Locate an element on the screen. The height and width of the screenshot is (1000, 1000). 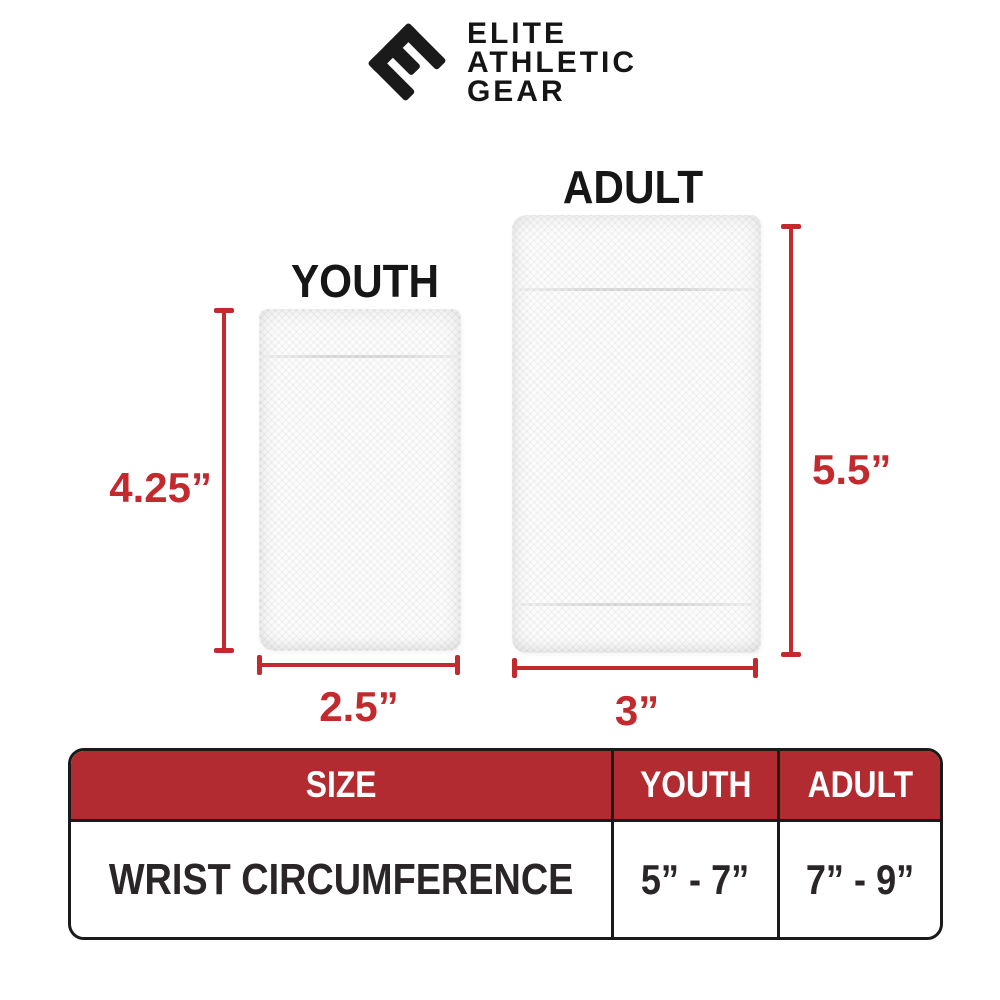
adult-height-label: 5.5” is located at coordinates (852, 469).